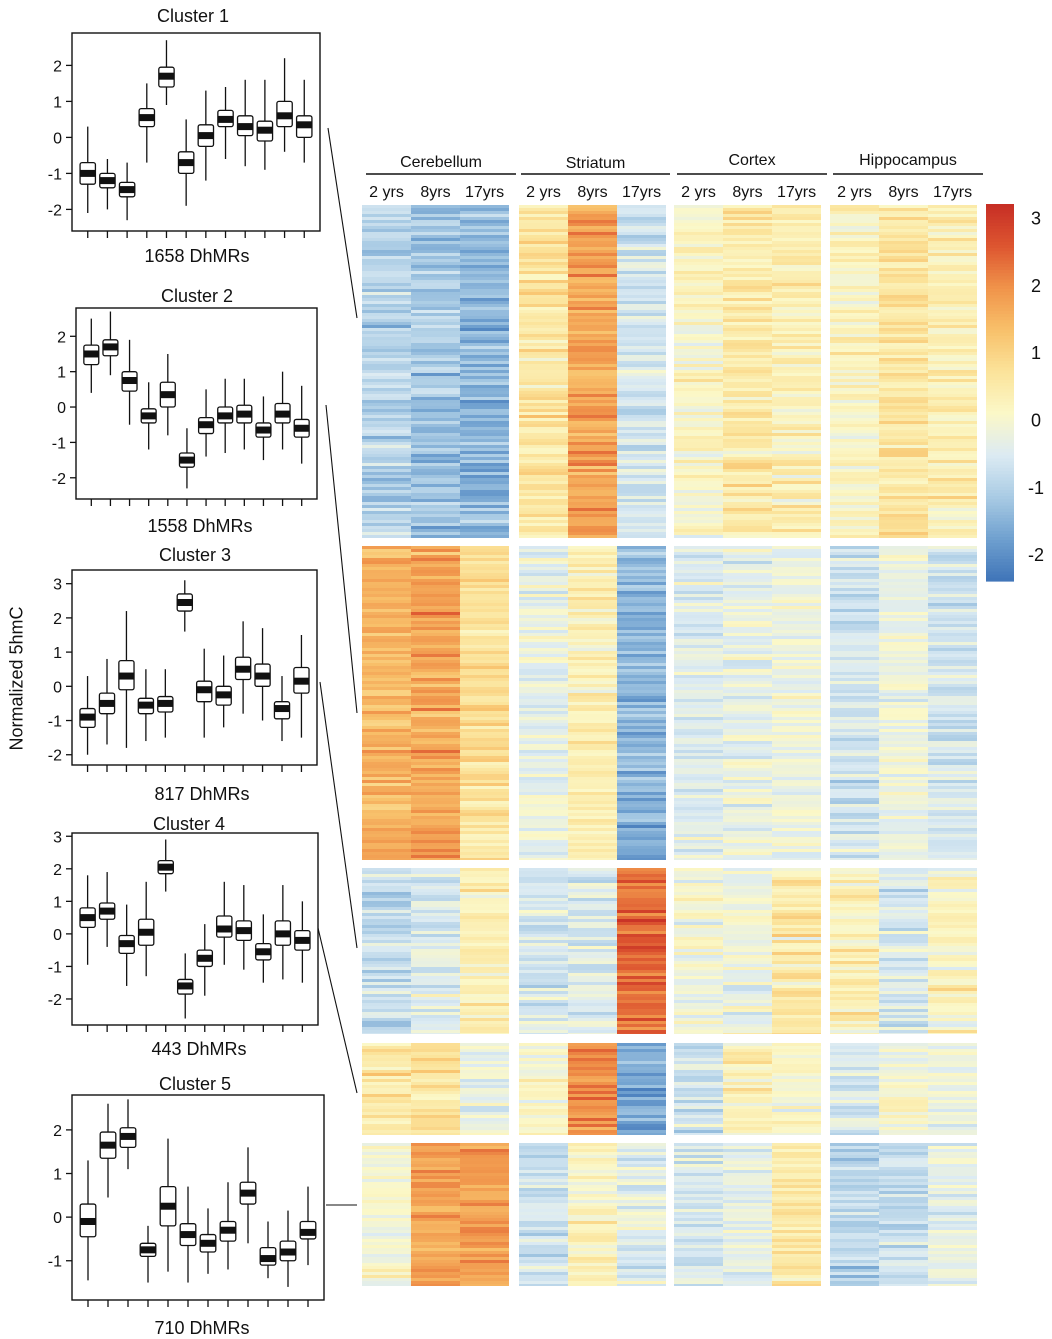  Describe the element at coordinates (57, 687) in the screenshot. I see `y-tick-label: 0` at that location.